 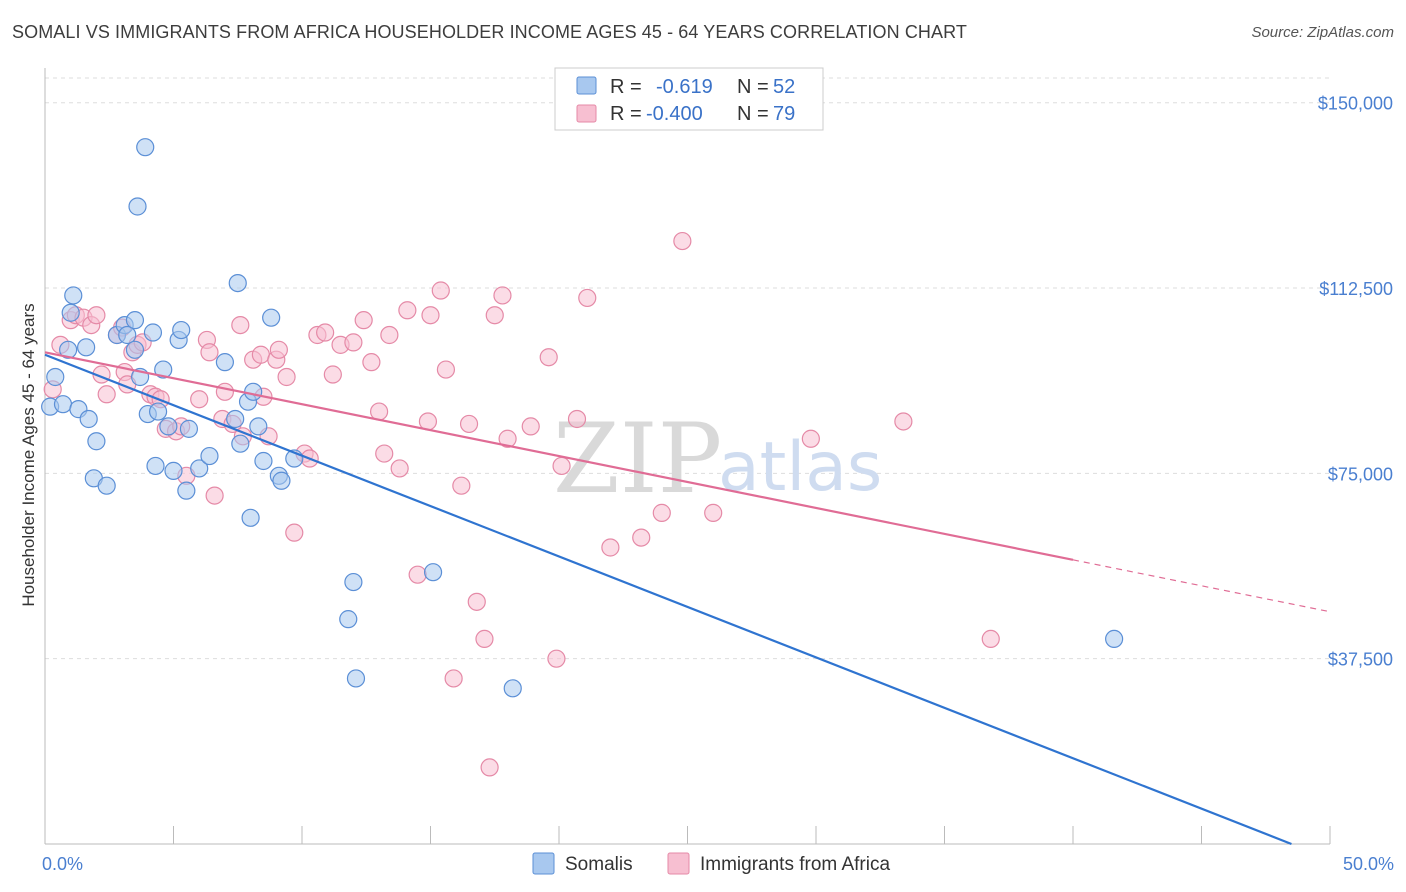 What do you see at coordinates (543, 863) in the screenshot?
I see `bottom-legend-swatch-somali` at bounding box center [543, 863].